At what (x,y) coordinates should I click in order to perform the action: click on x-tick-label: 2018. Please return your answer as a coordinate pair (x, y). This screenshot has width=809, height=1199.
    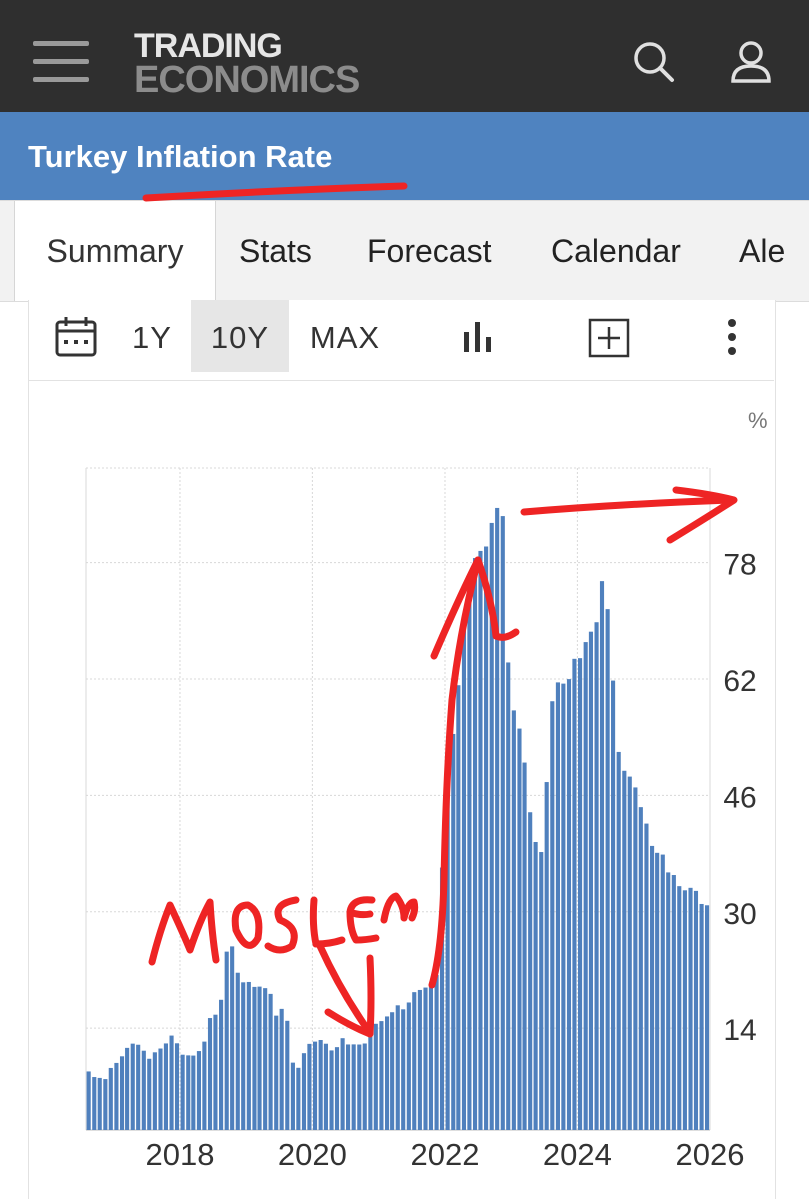
    Looking at the image, I should click on (179, 1154).